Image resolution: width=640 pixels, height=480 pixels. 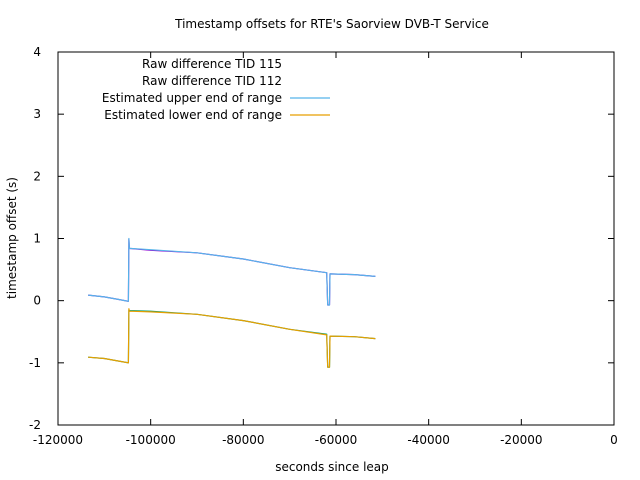 What do you see at coordinates (428, 440) in the screenshot?
I see `x-tick-label: -40000` at bounding box center [428, 440].